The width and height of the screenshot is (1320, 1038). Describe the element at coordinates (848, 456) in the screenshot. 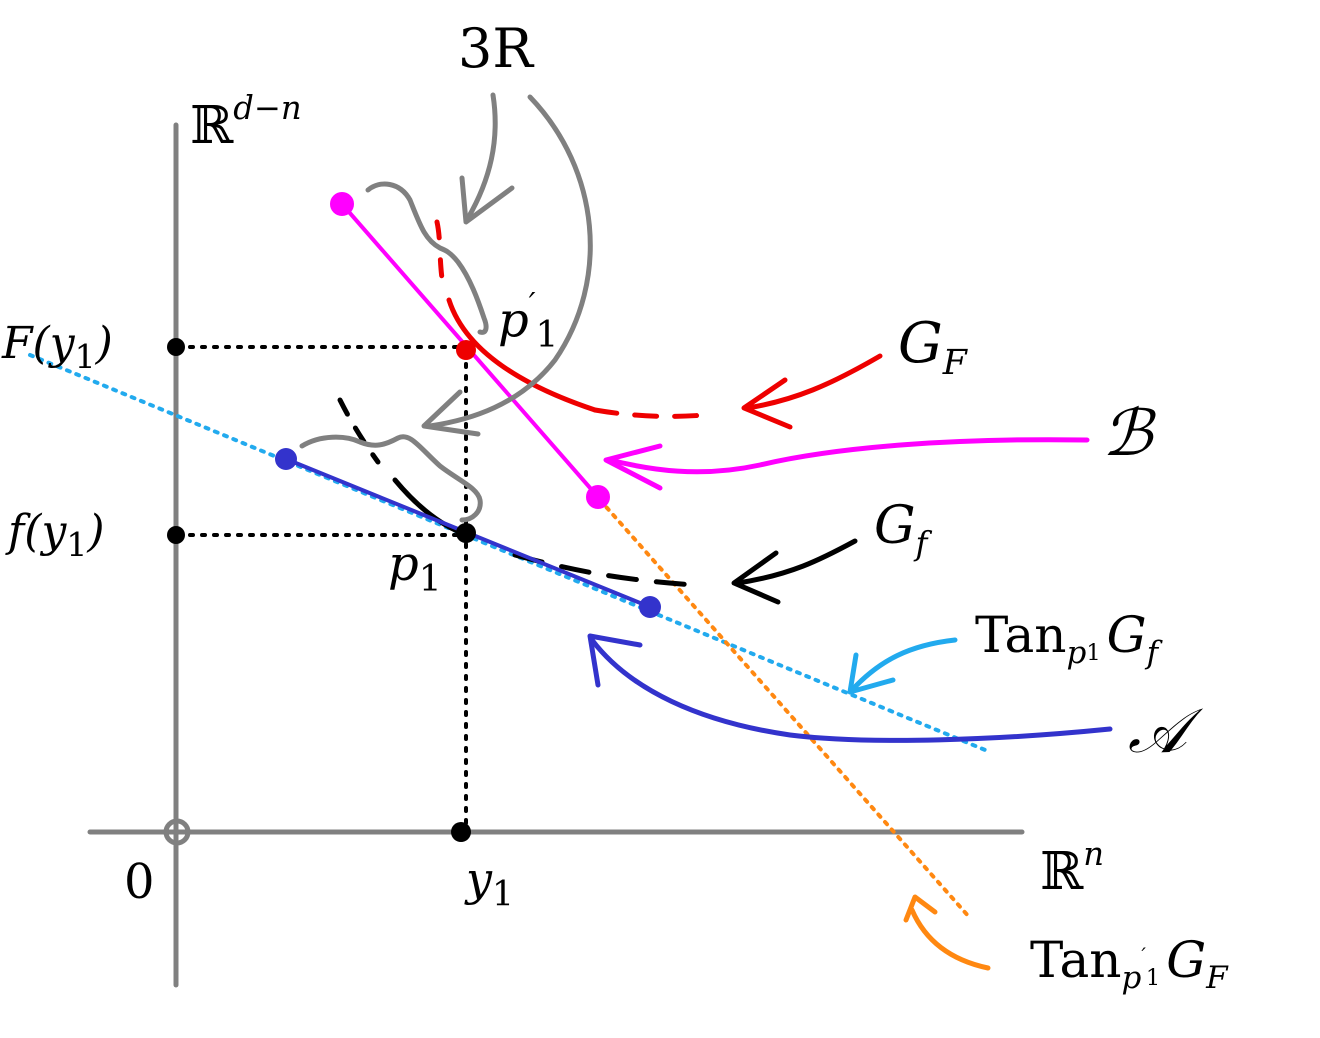

I see `arrow-B` at that location.